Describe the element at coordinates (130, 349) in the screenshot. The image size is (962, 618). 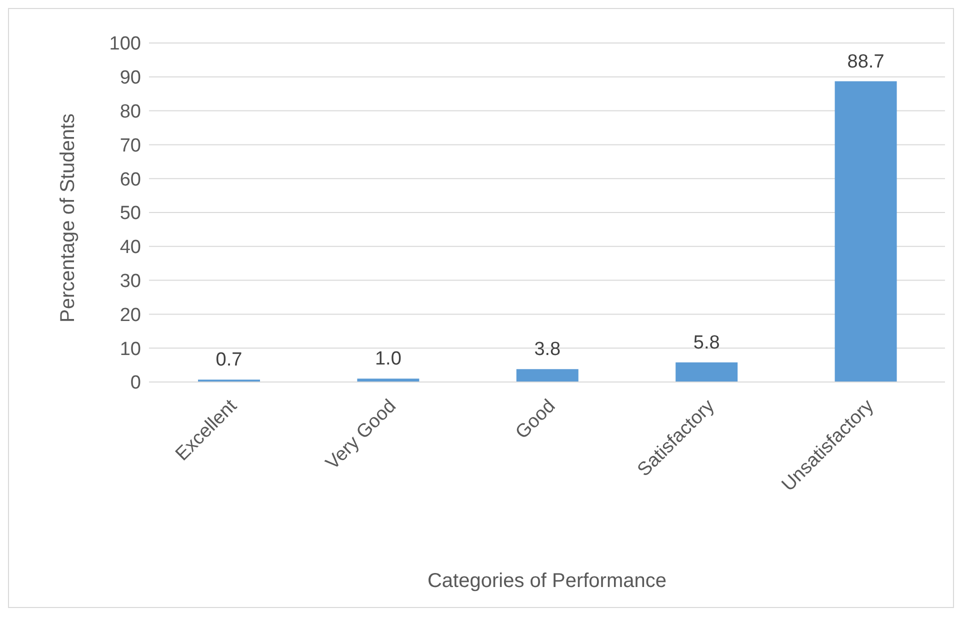
I see `y-tick-label: 10` at that location.